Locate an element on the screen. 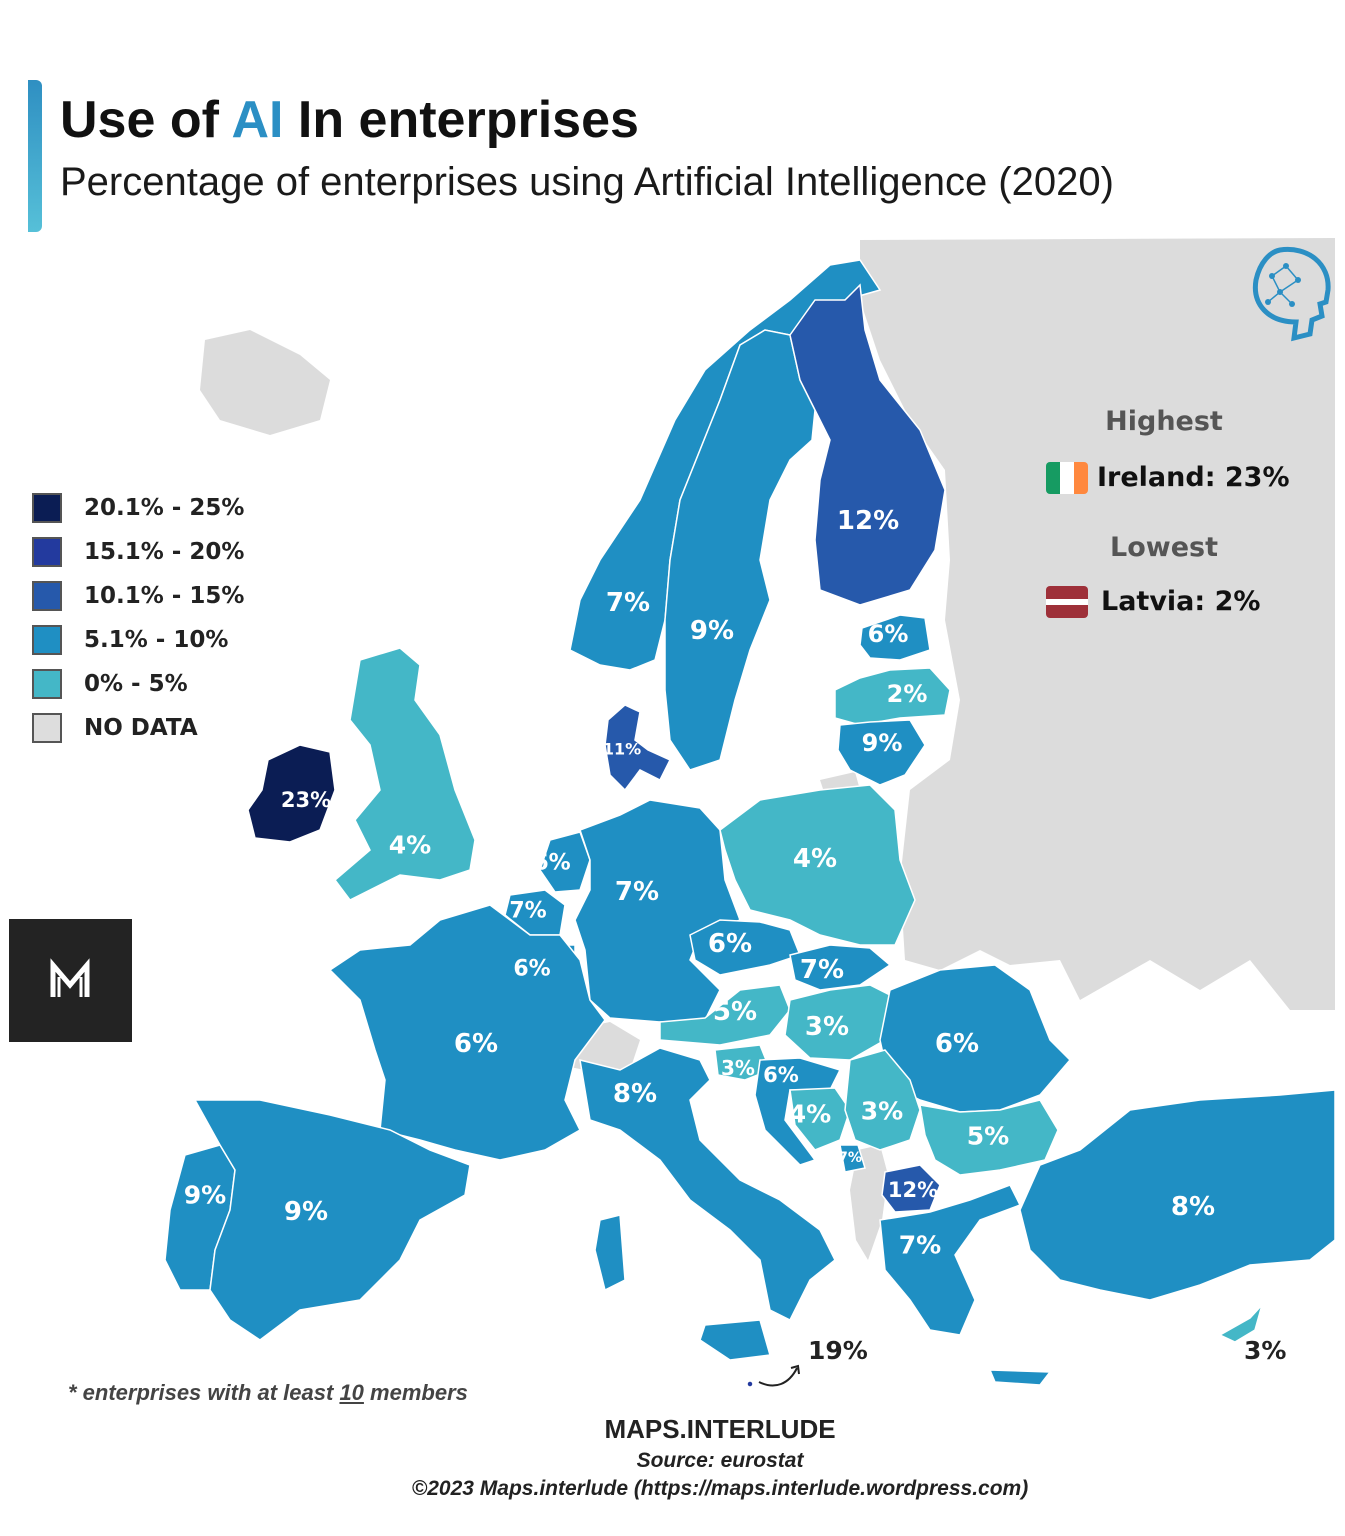 The width and height of the screenshot is (1345, 1536). country-finland is located at coordinates (867, 444).